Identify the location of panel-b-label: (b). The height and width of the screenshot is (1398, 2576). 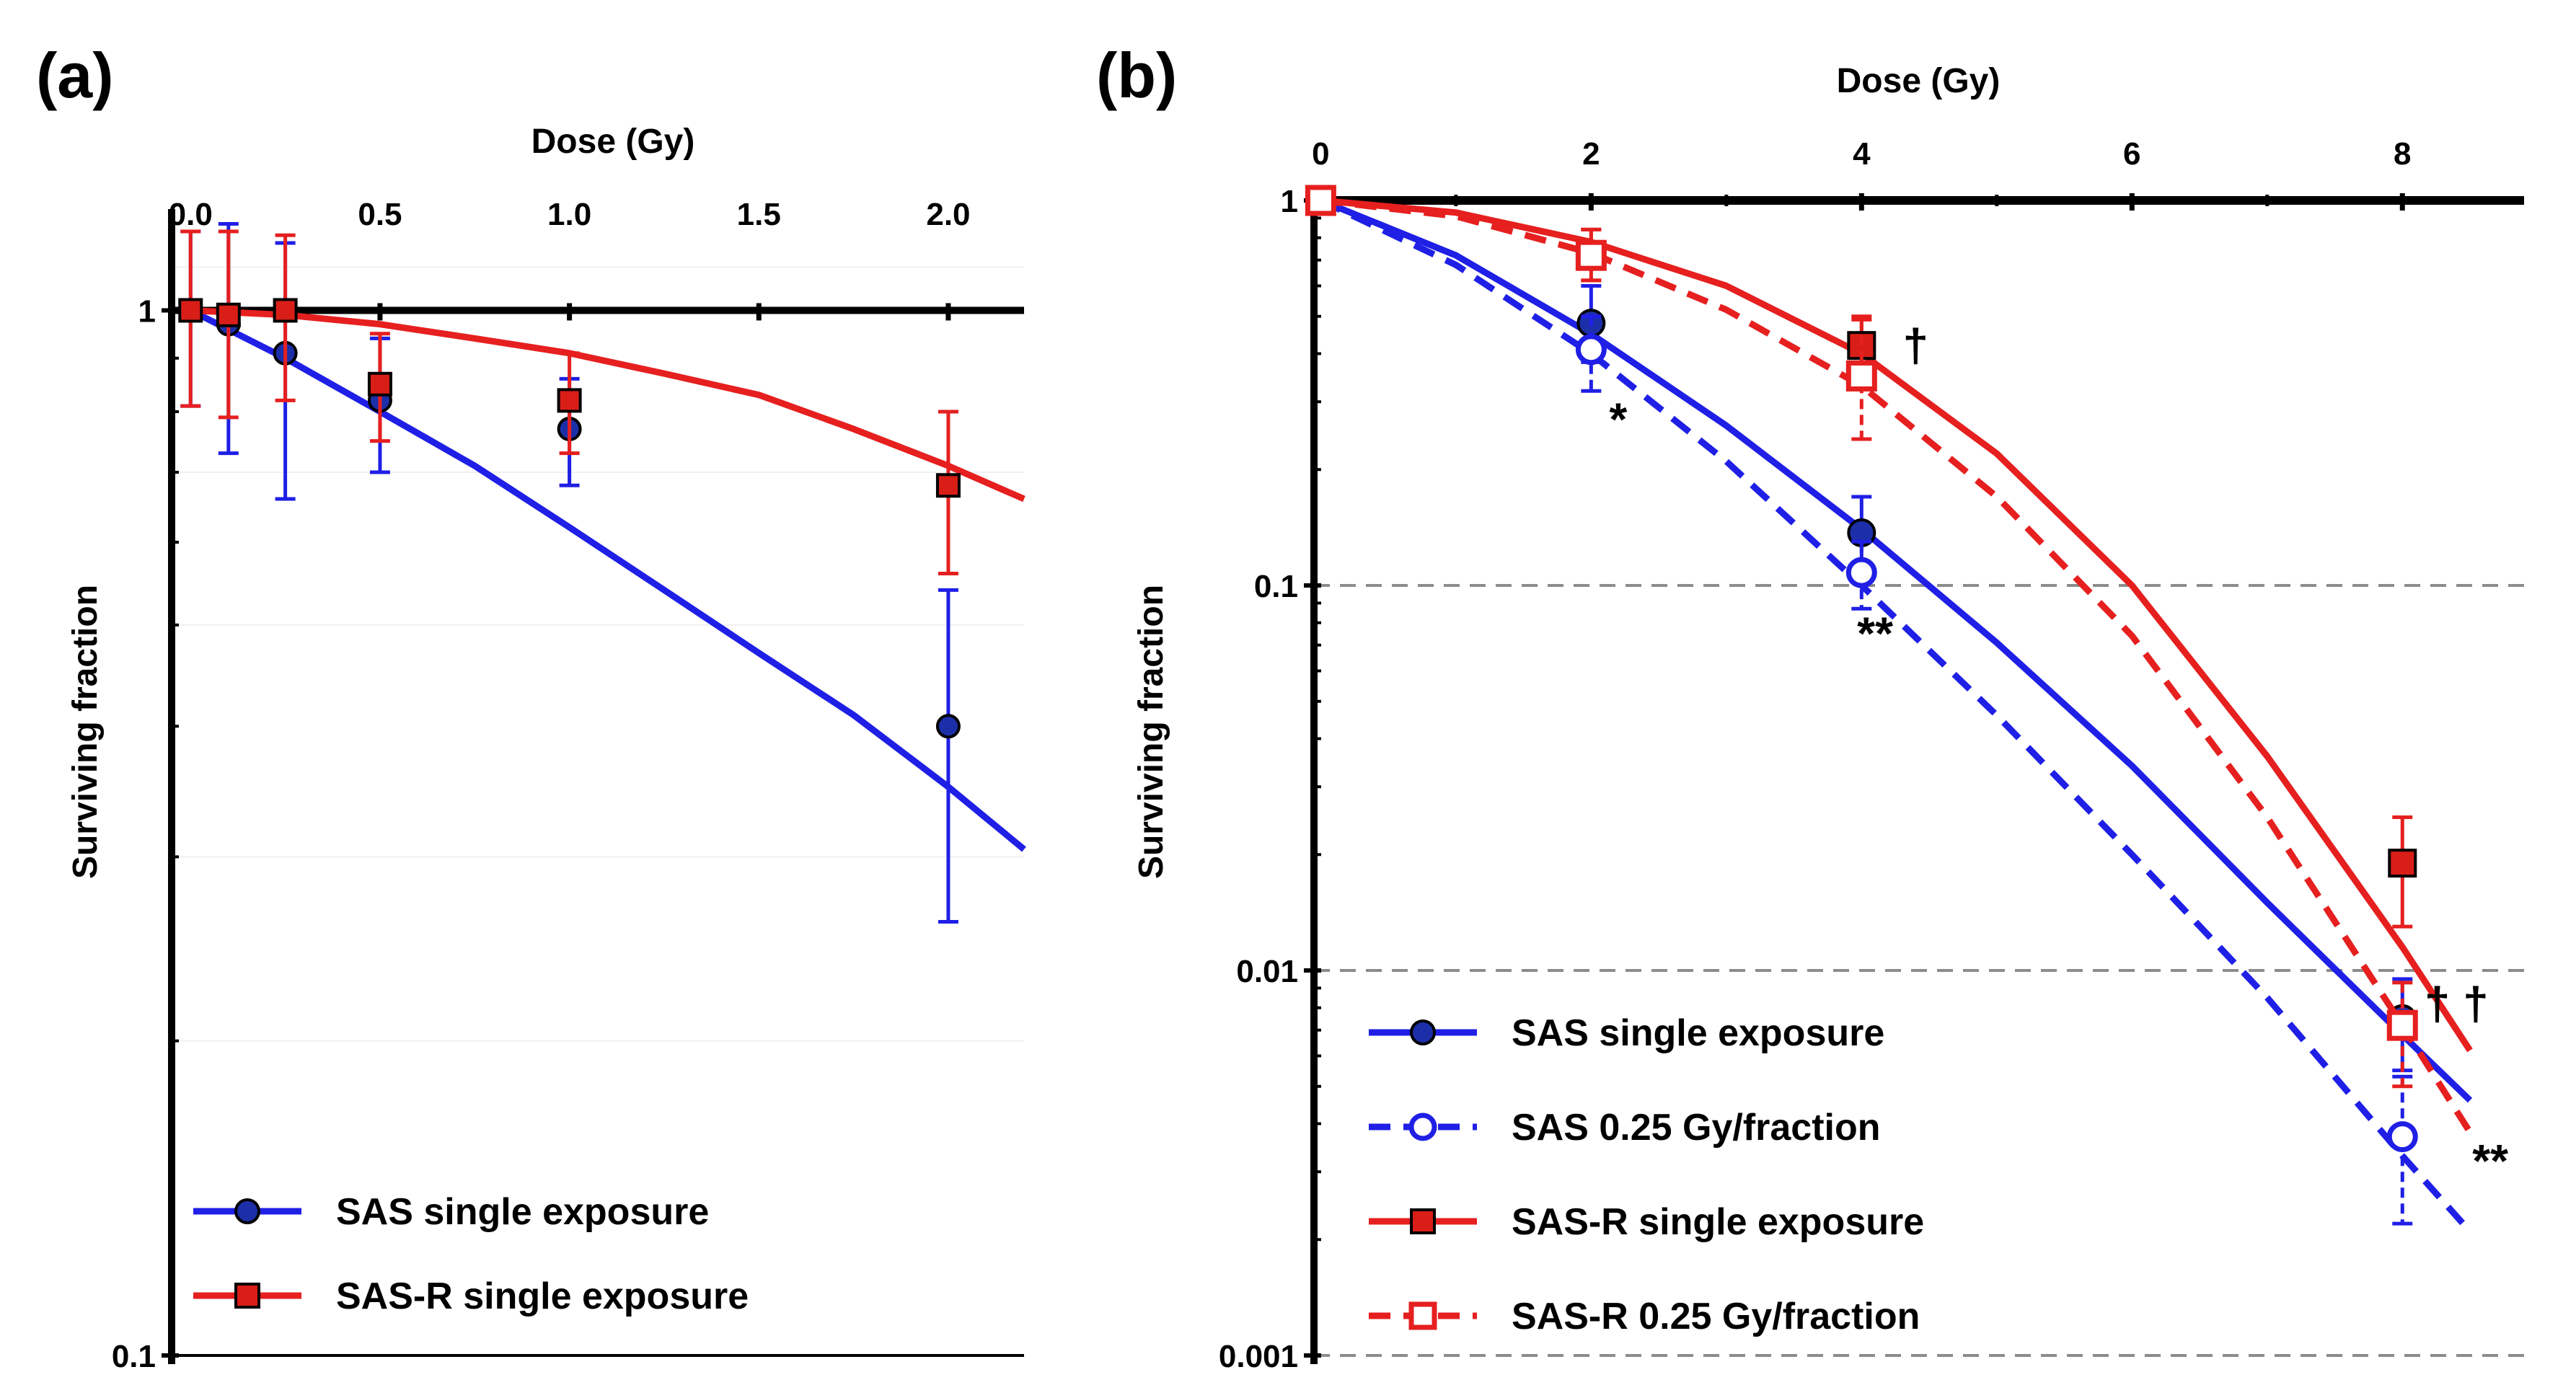
(1136, 75).